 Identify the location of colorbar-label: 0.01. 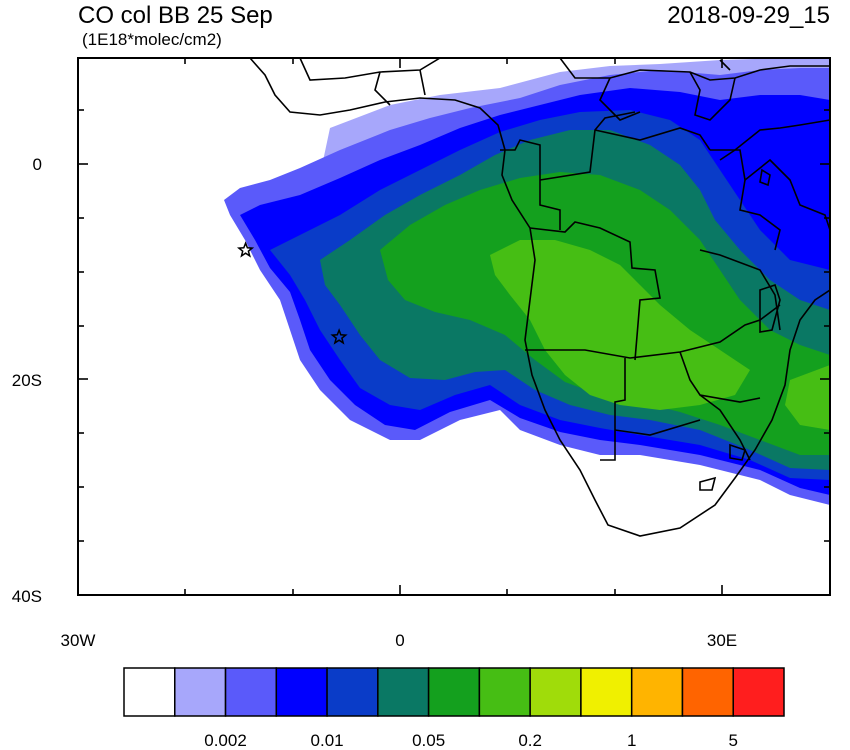
(327, 740).